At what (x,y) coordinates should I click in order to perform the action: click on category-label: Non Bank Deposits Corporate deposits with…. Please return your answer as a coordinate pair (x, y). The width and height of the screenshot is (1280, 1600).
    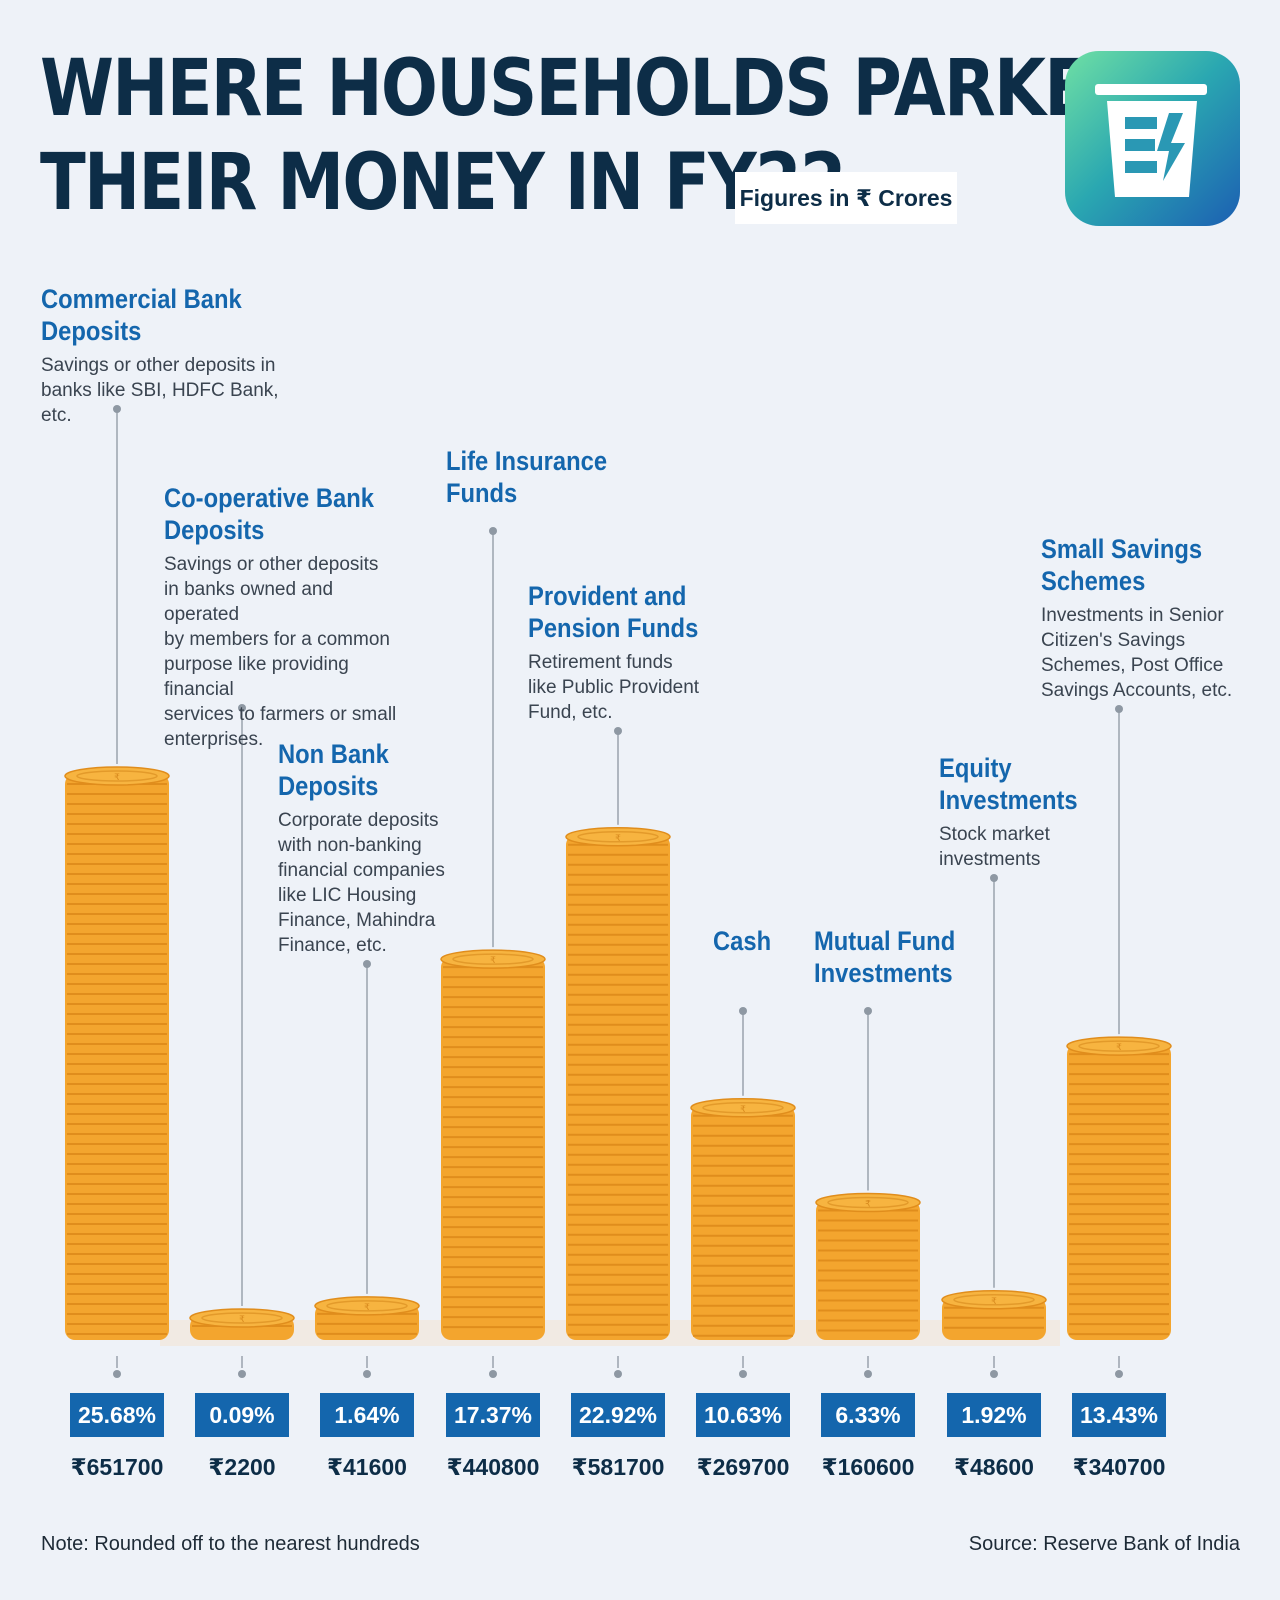
    Looking at the image, I should click on (398, 848).